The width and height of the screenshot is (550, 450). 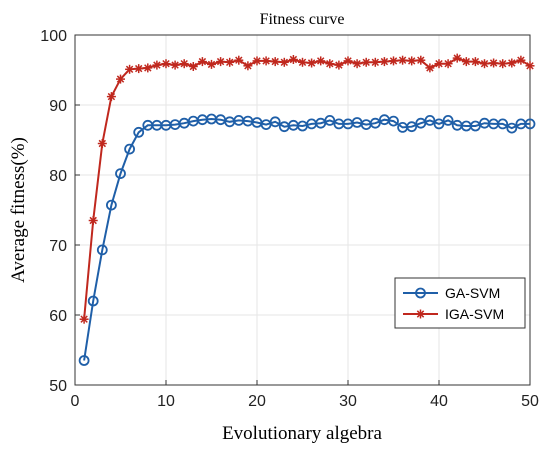 I want to click on x-axis-label: Evolutionary algebra, so click(x=302, y=433).